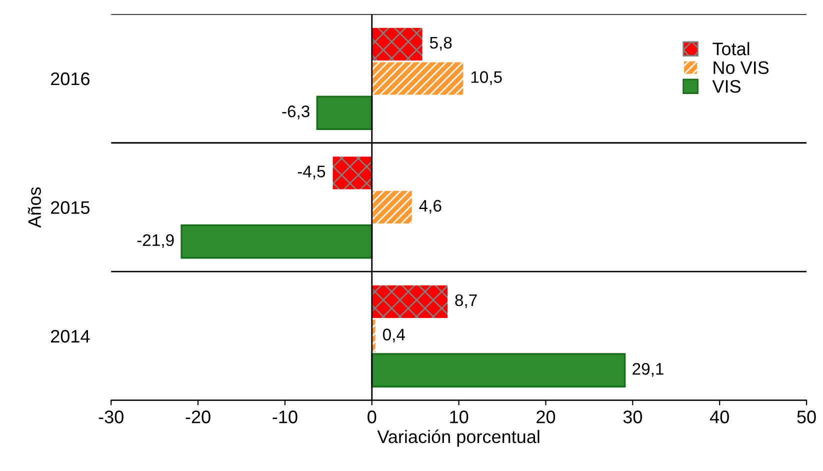 This screenshot has width=823, height=471. Describe the element at coordinates (632, 417) in the screenshot. I see `x-tick-label: 30` at that location.